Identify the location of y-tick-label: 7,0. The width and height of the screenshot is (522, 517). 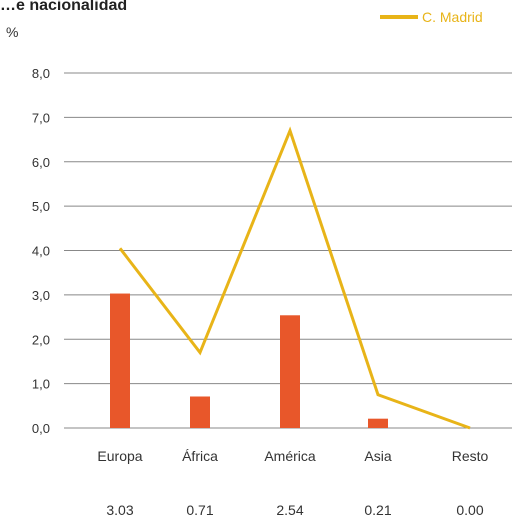
(41, 117).